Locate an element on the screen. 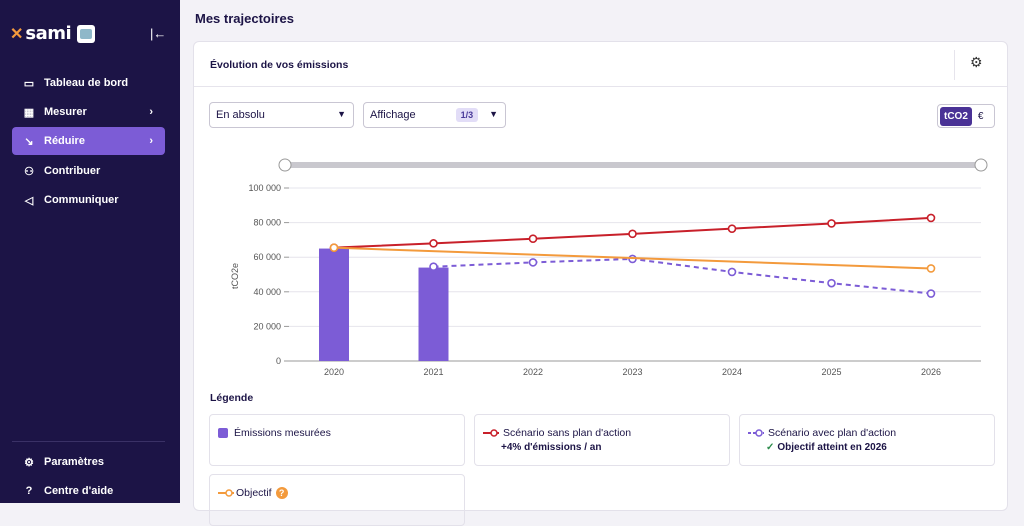  y-tick-label: 100 000 is located at coordinates (264, 188).